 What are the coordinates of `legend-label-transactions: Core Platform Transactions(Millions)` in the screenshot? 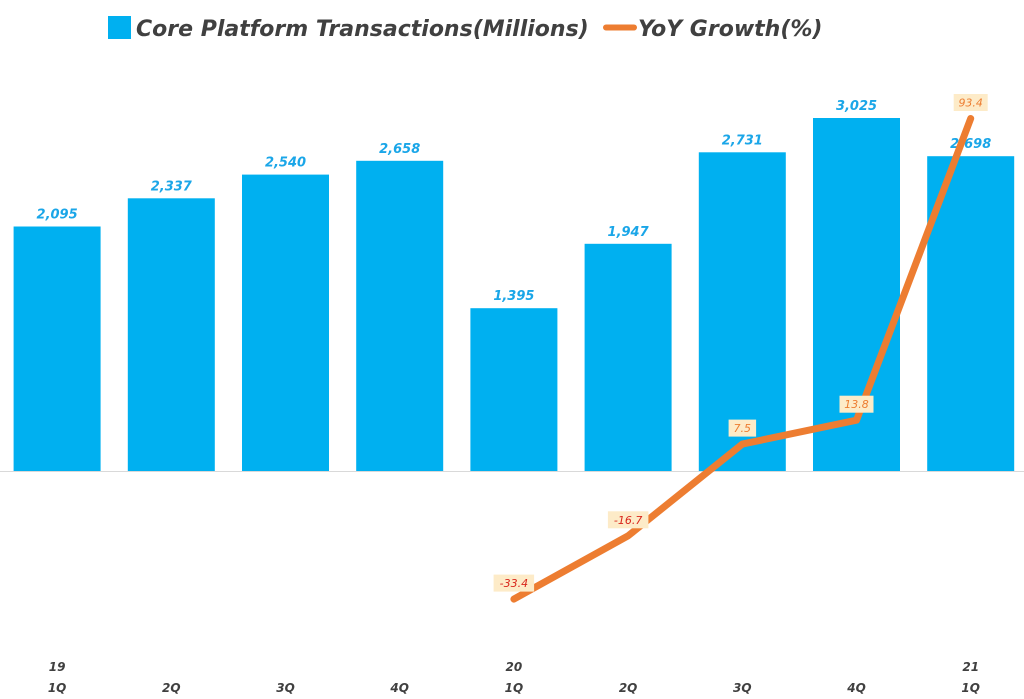 It's located at (362, 29).